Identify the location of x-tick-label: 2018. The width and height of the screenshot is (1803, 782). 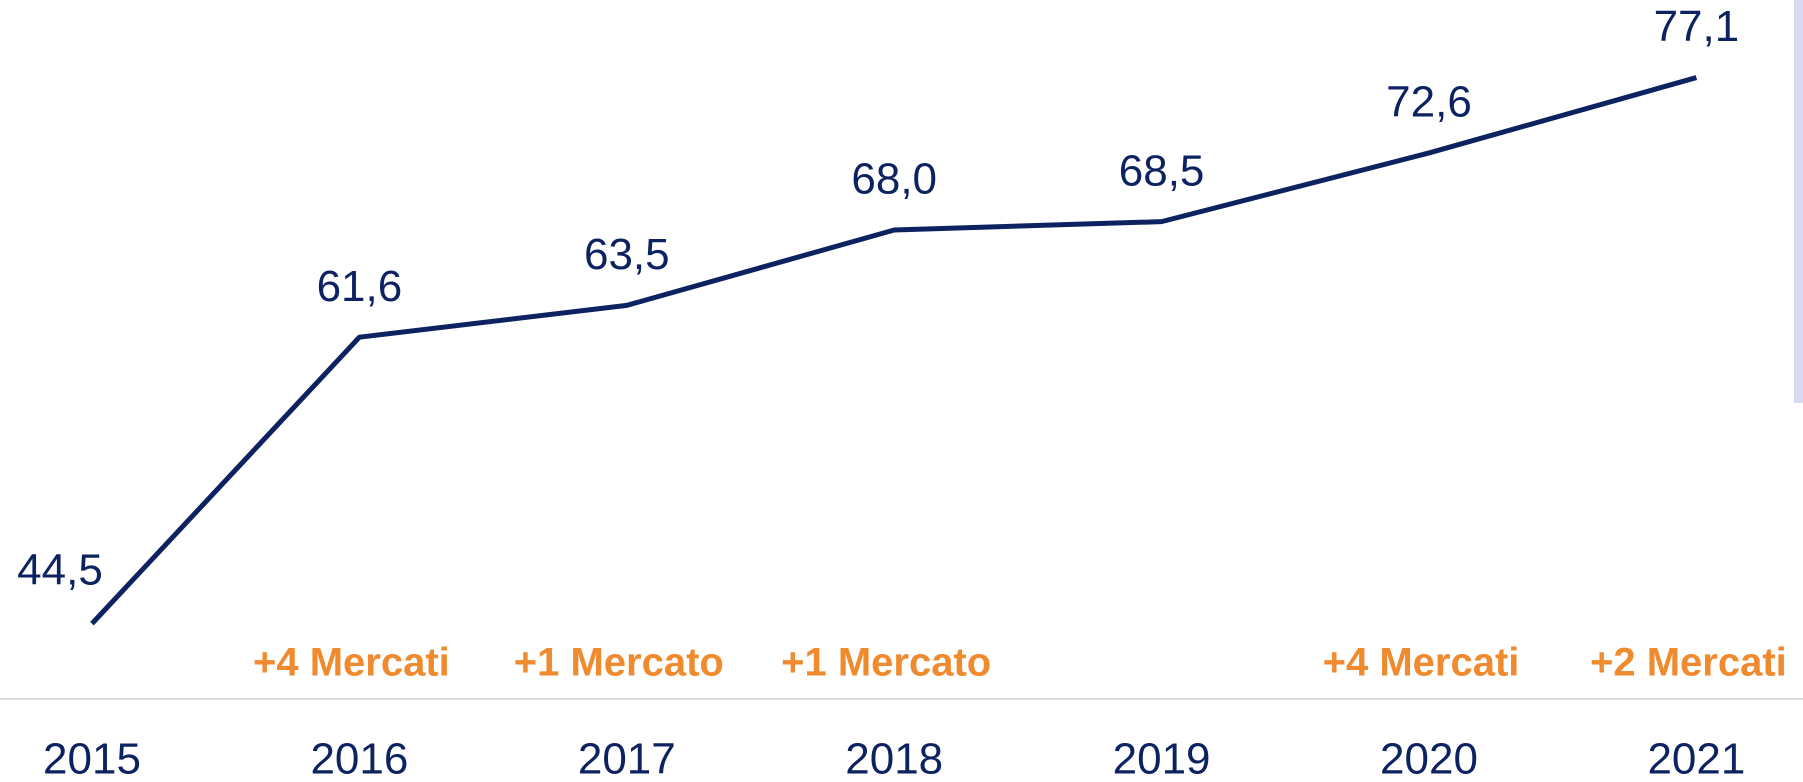
(894, 758).